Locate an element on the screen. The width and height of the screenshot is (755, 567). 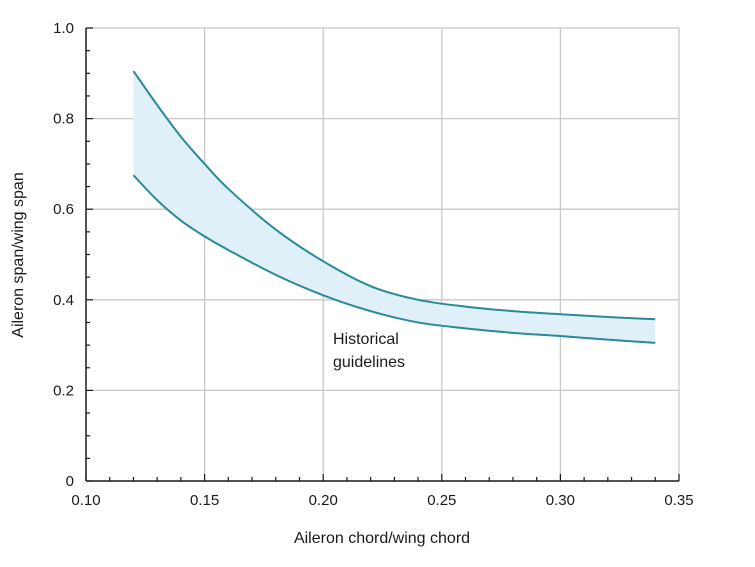
x-axis-title: Aileron chord/wing chord is located at coordinates (382, 538).